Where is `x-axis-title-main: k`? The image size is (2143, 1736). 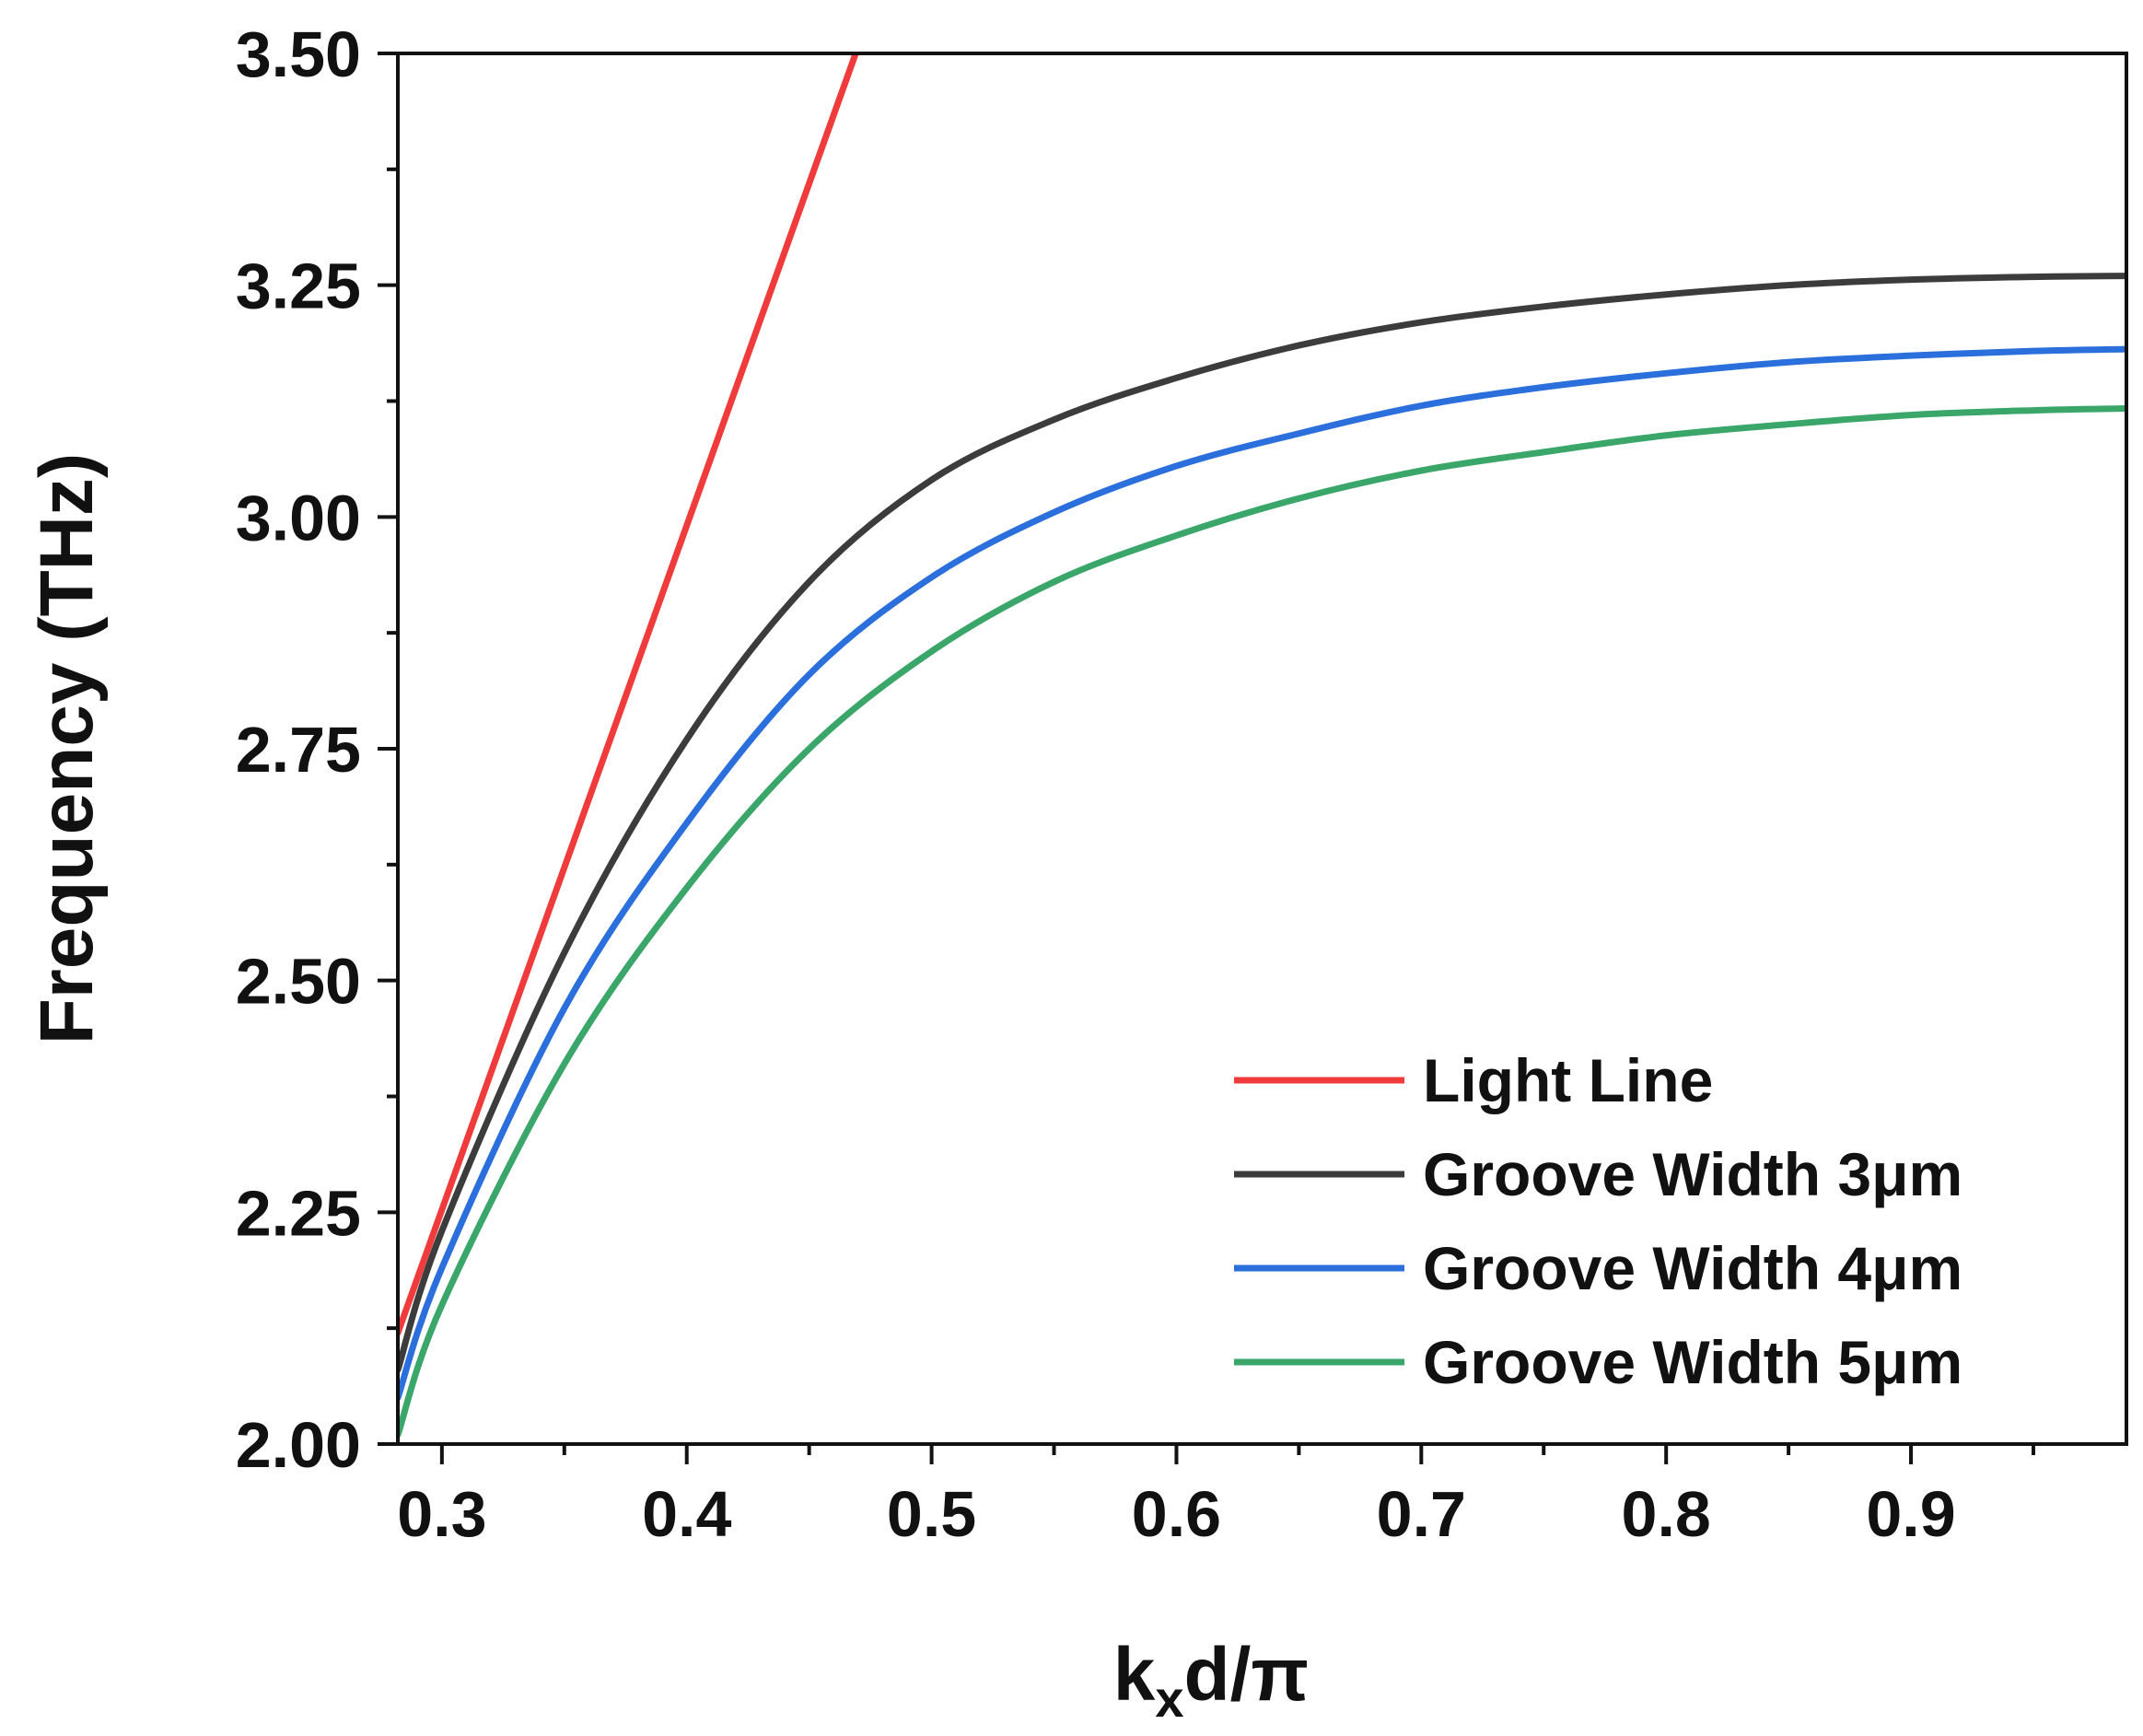
x-axis-title-main: k is located at coordinates (1134, 1675).